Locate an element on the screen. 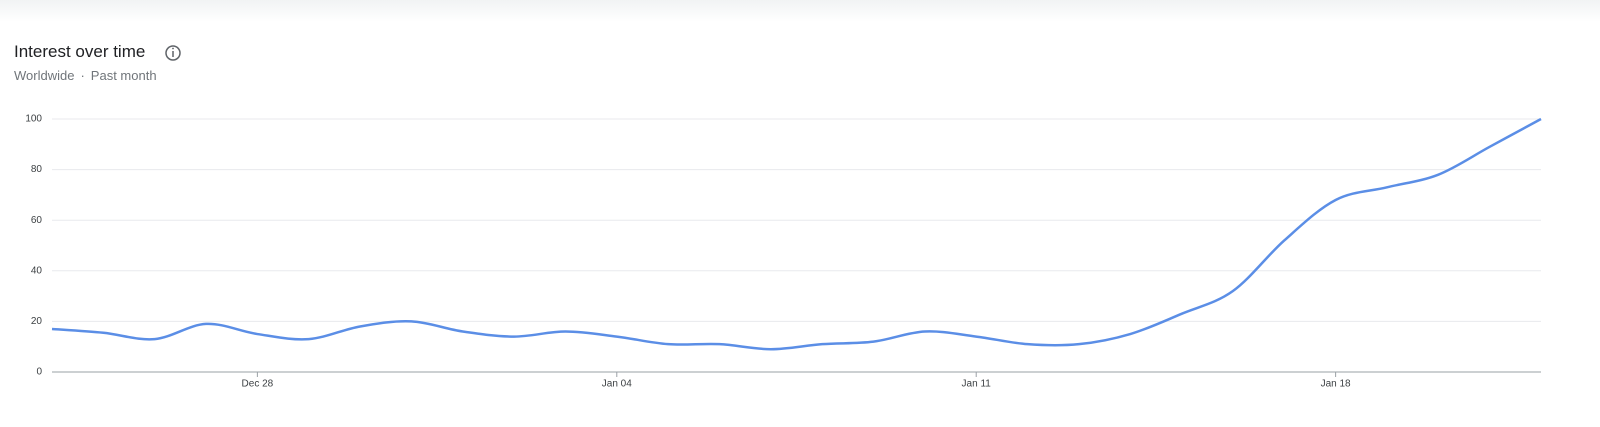 This screenshot has width=1600, height=427. x-tick-label: Jan 11 is located at coordinates (977, 384).